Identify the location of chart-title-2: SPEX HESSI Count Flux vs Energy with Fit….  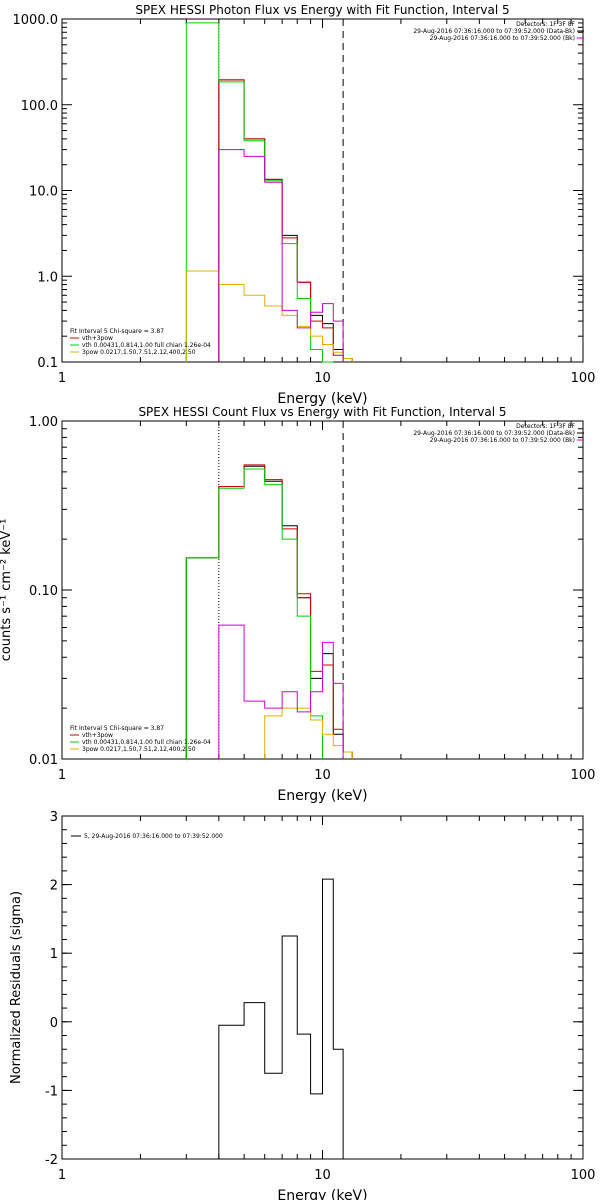
(322, 412).